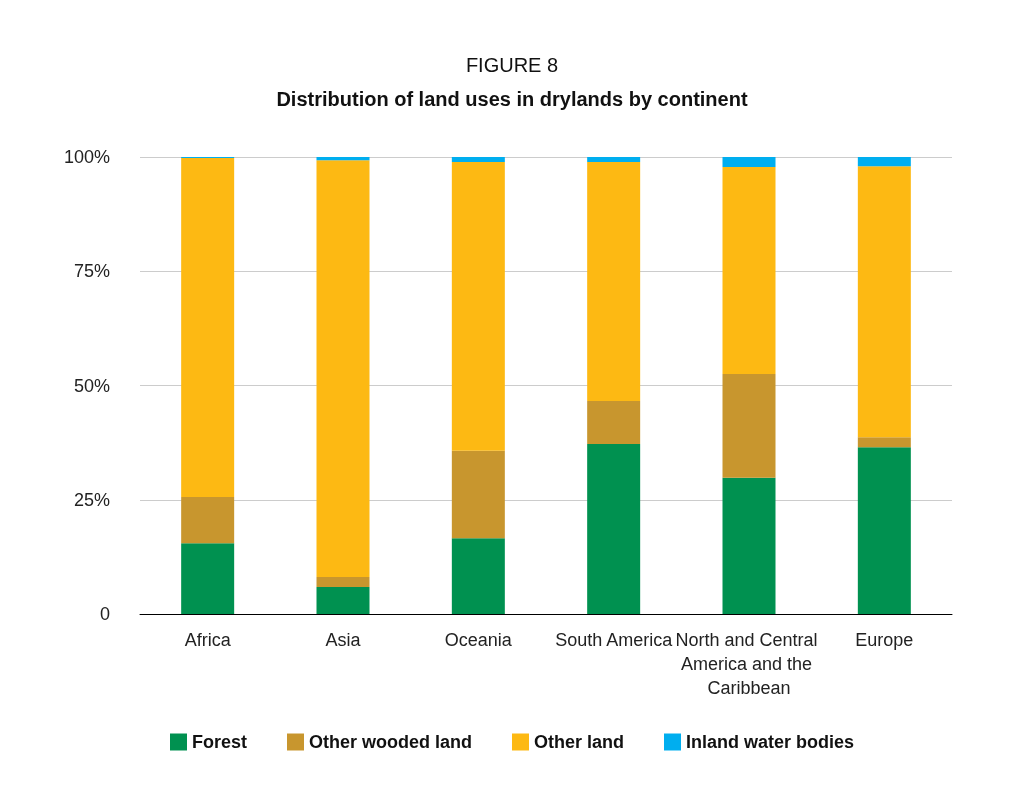 This screenshot has width=1024, height=796. Describe the element at coordinates (478, 640) in the screenshot. I see `x-tick-label: Oceania` at that location.